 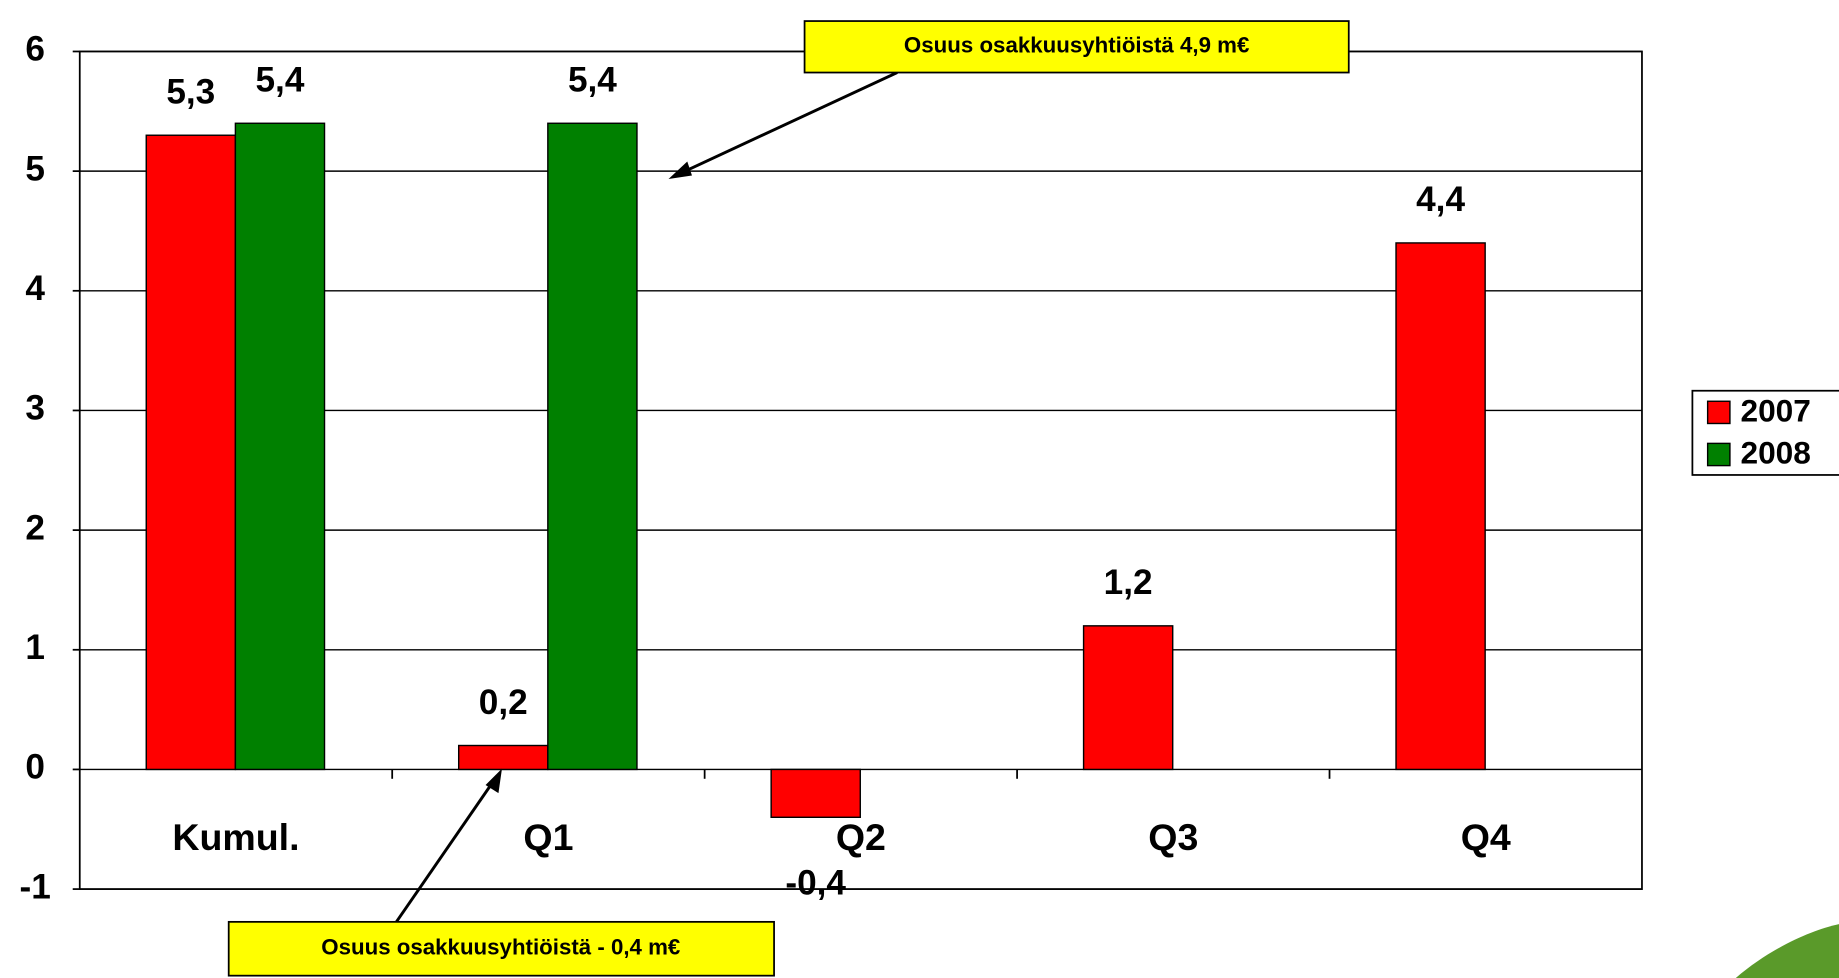 What do you see at coordinates (1758, 431) in the screenshot?
I see `legend: 2007 2008` at bounding box center [1758, 431].